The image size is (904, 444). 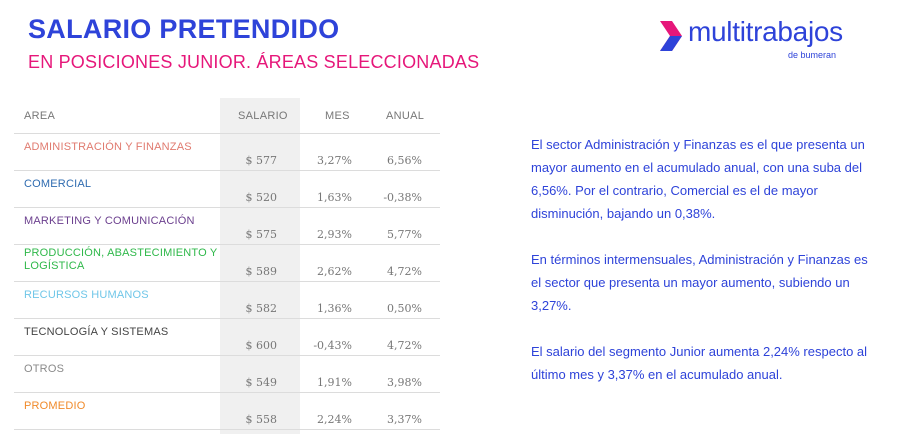 I want to click on area-label: ADMINISTRACIÓN Y FINANZAS, so click(x=108, y=147).